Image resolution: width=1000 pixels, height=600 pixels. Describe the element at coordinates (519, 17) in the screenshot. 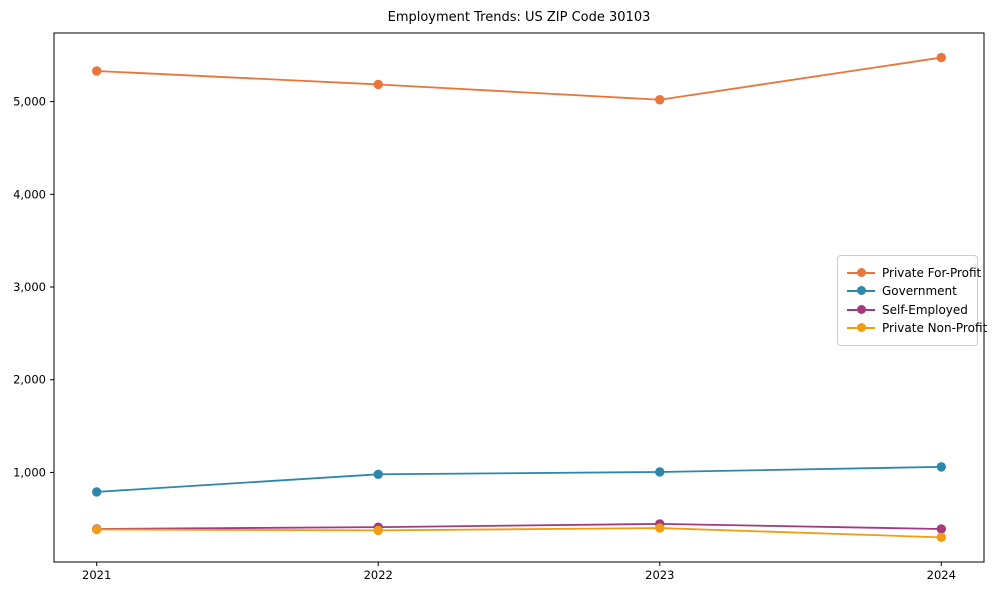

I see `chart-title: Employment Trends: US ZIP Code 30103` at that location.